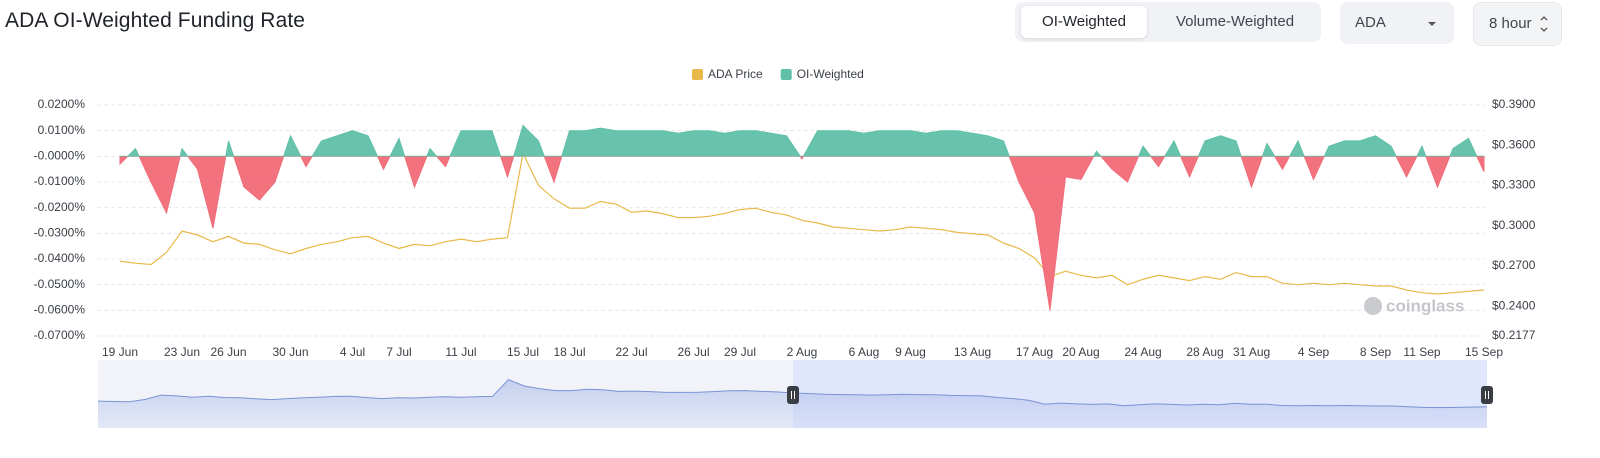 The width and height of the screenshot is (1600, 458). What do you see at coordinates (182, 352) in the screenshot?
I see `x-tick-label: 23 Jun` at bounding box center [182, 352].